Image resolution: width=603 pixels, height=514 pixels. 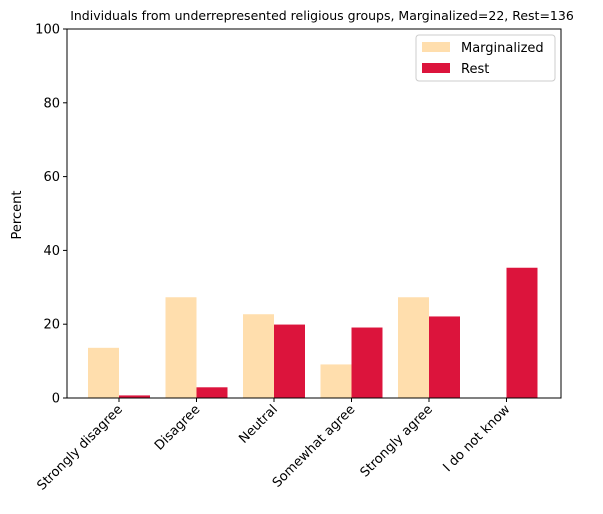 What do you see at coordinates (51, 177) in the screenshot?
I see `y-tick-label: 60` at bounding box center [51, 177].